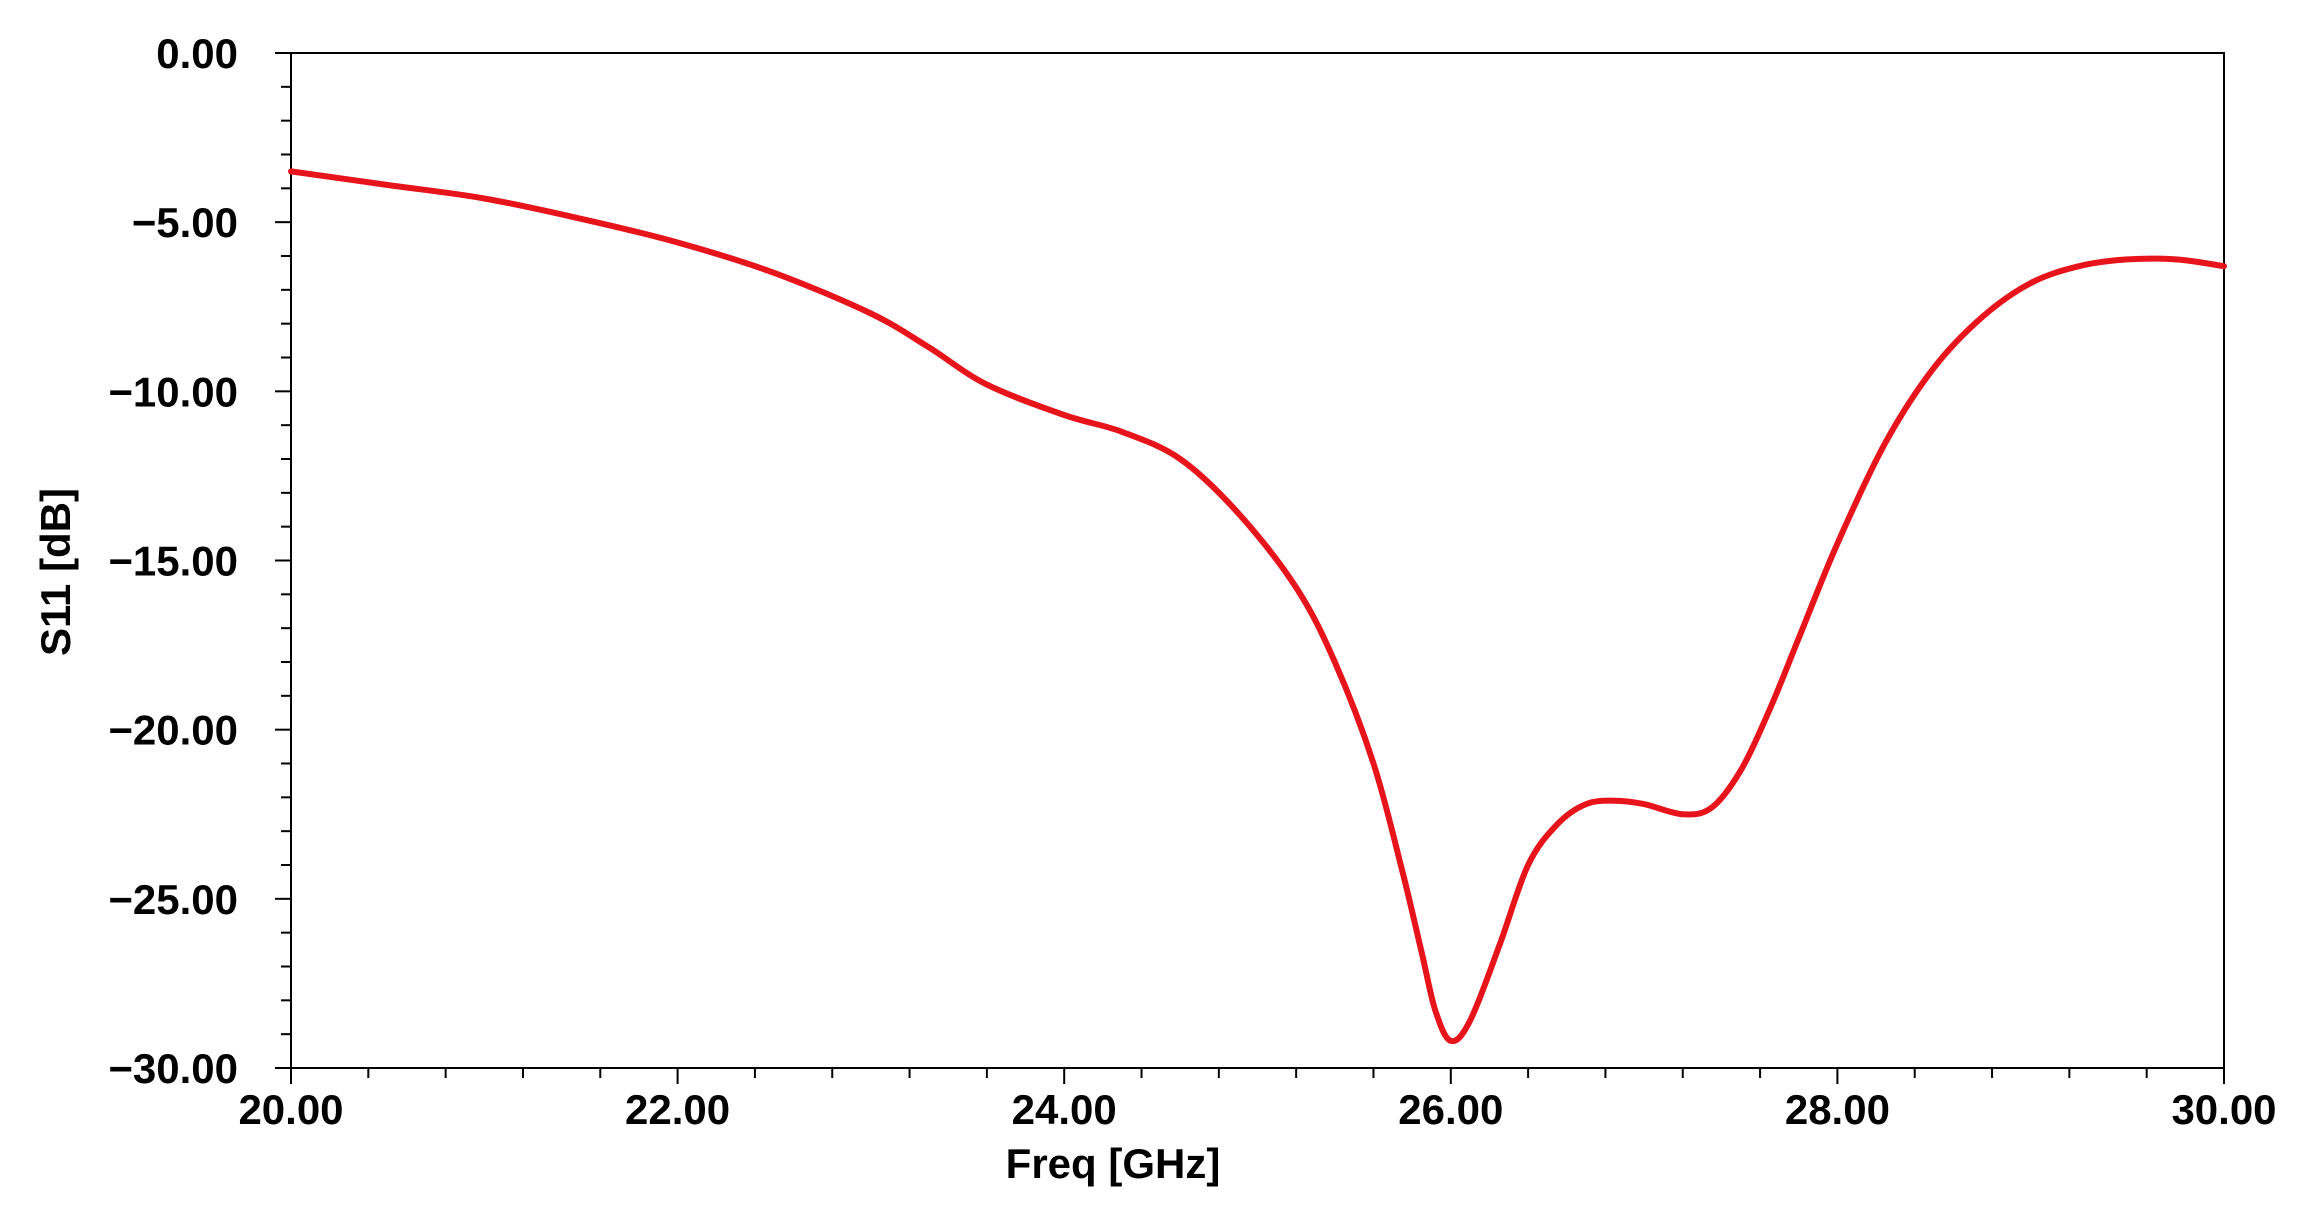 The height and width of the screenshot is (1219, 2301). What do you see at coordinates (1450, 1109) in the screenshot?
I see `x-tick-label: 26.00` at bounding box center [1450, 1109].